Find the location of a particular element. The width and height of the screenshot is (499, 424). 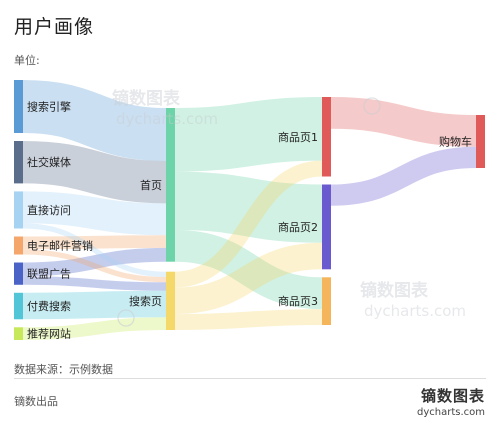

sankey-node-label-9: 商品页1 is located at coordinates (298, 137).